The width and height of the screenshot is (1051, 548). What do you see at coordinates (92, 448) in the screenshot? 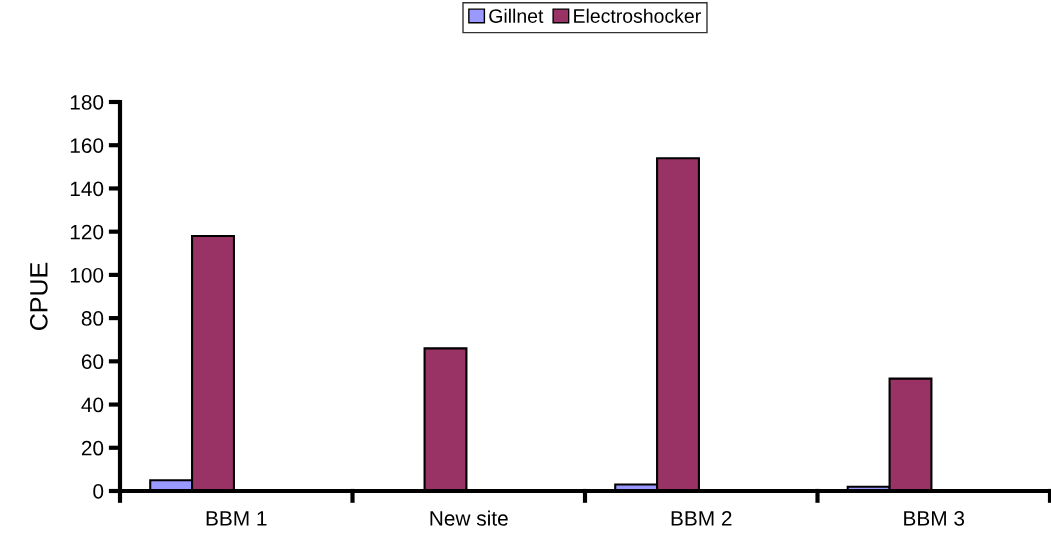
I see `y-tick-label: 20` at bounding box center [92, 448].